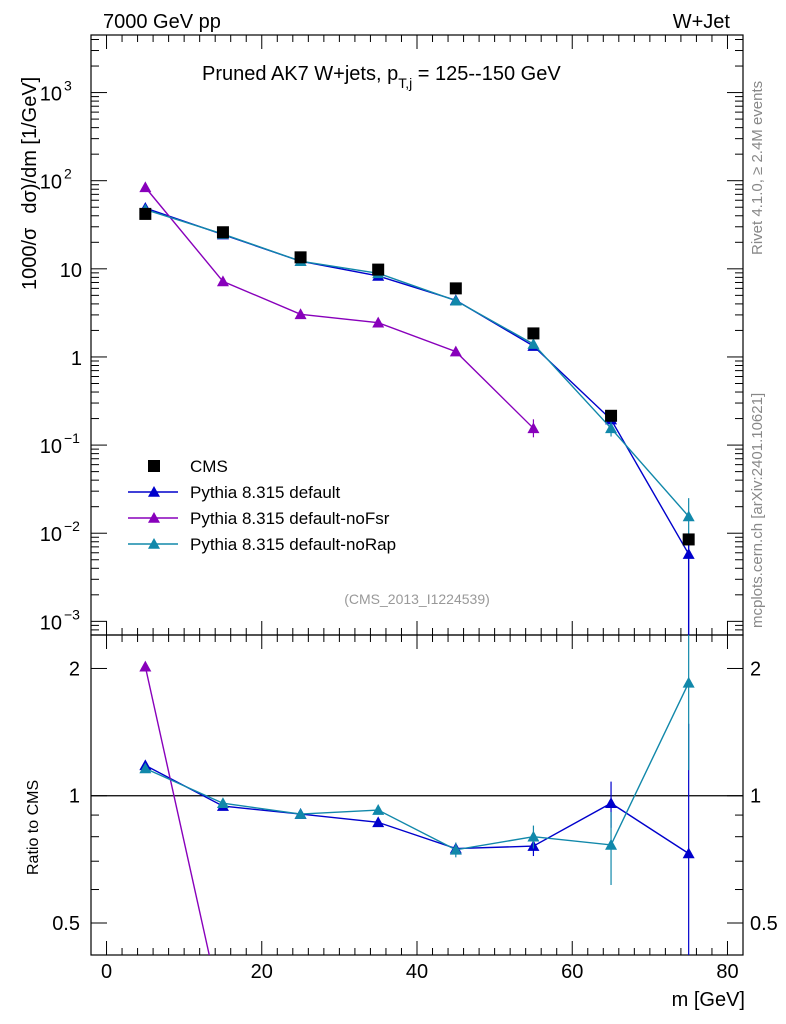  I want to click on x-tick-label: 60, so click(572, 972).